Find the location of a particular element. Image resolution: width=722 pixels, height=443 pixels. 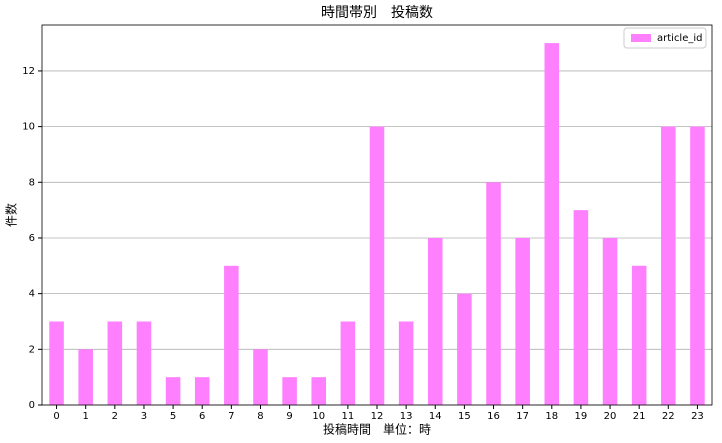

y-tick-label: 12 is located at coordinates (28, 71).